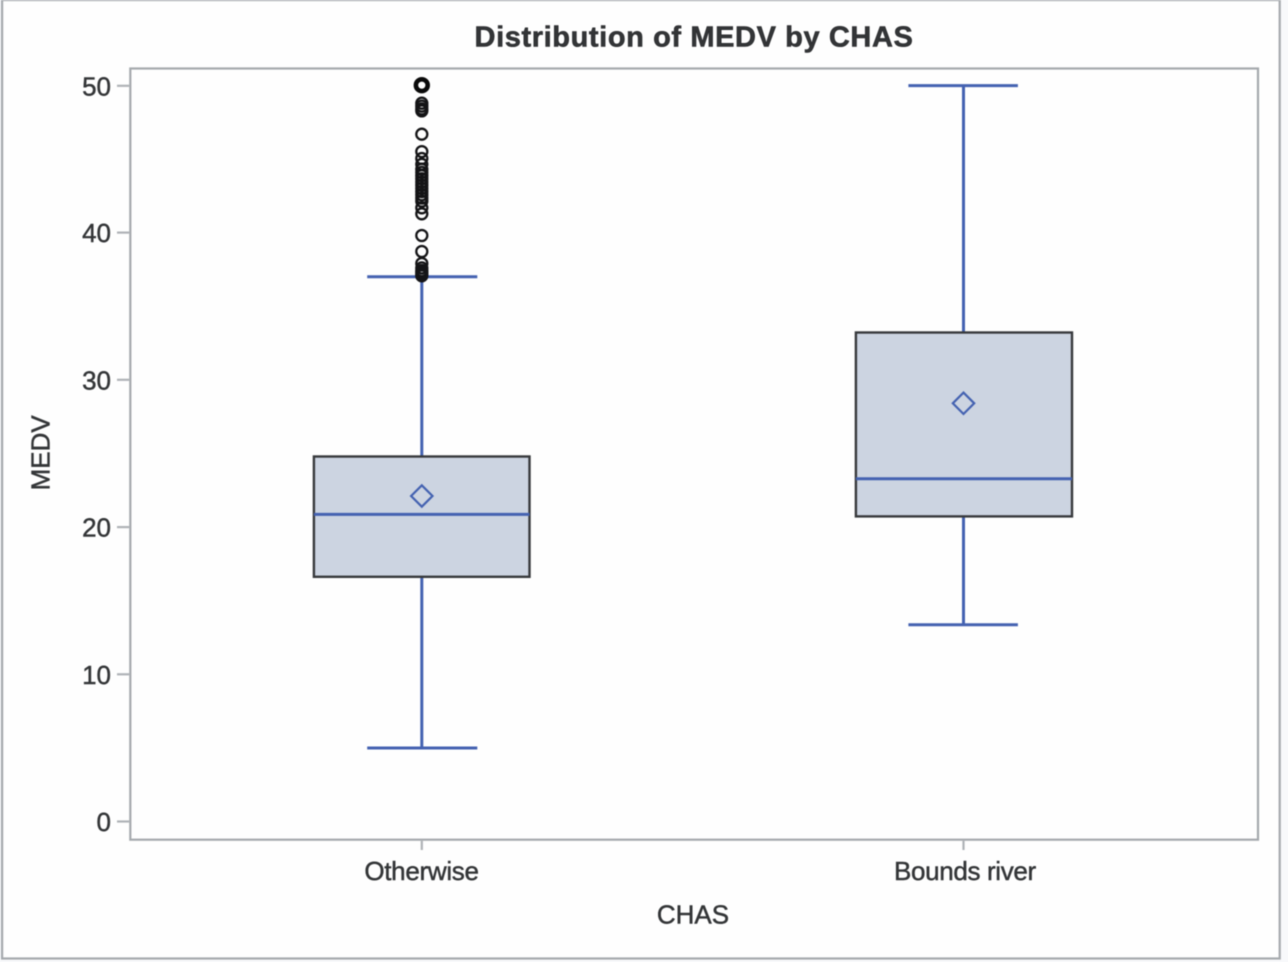 The image size is (1288, 962). Describe the element at coordinates (96, 86) in the screenshot. I see `svg-text: 50` at that location.